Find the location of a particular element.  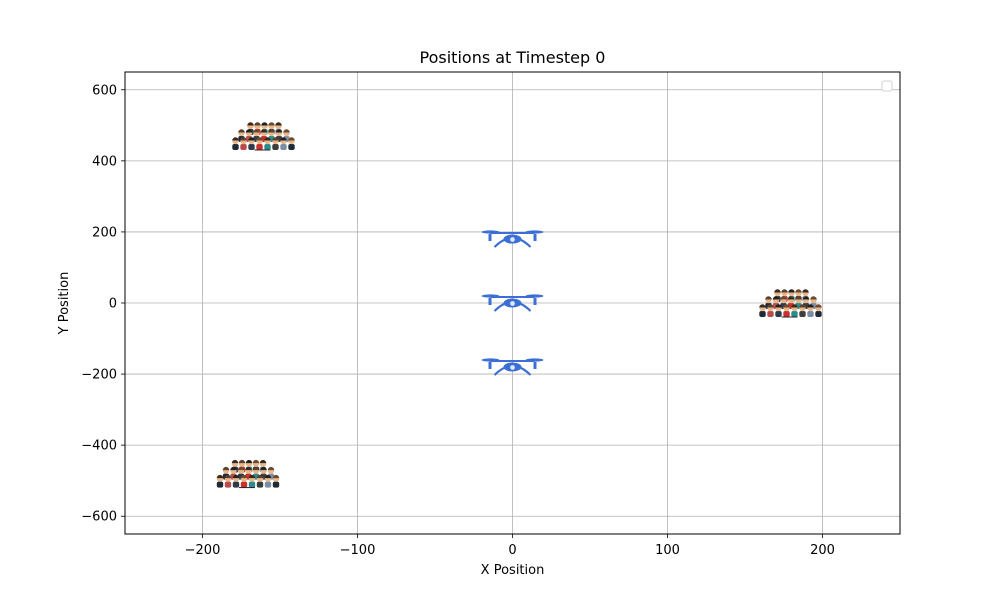

x-tick-label: −100 is located at coordinates (358, 550).